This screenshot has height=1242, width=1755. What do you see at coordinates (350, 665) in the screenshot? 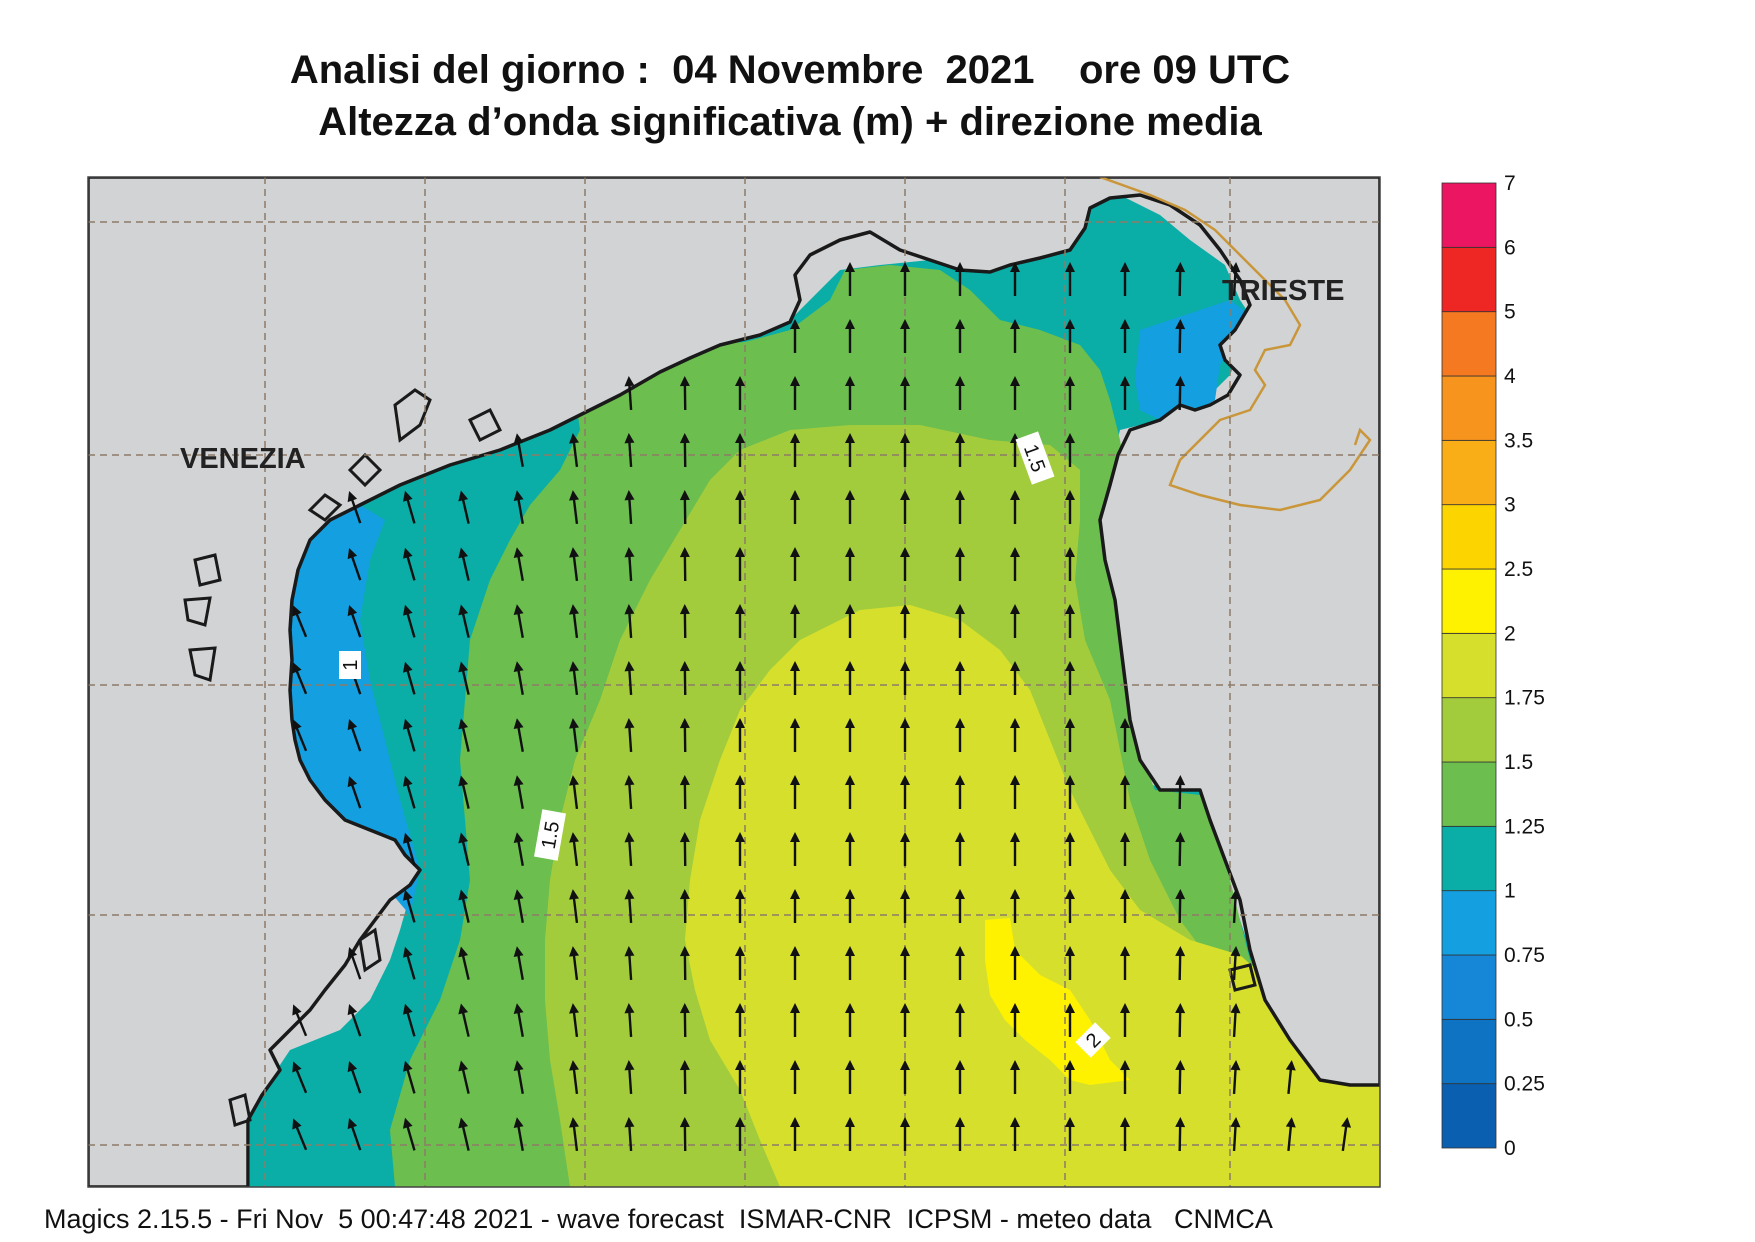
I see `contour-label-1: 1` at bounding box center [350, 665].